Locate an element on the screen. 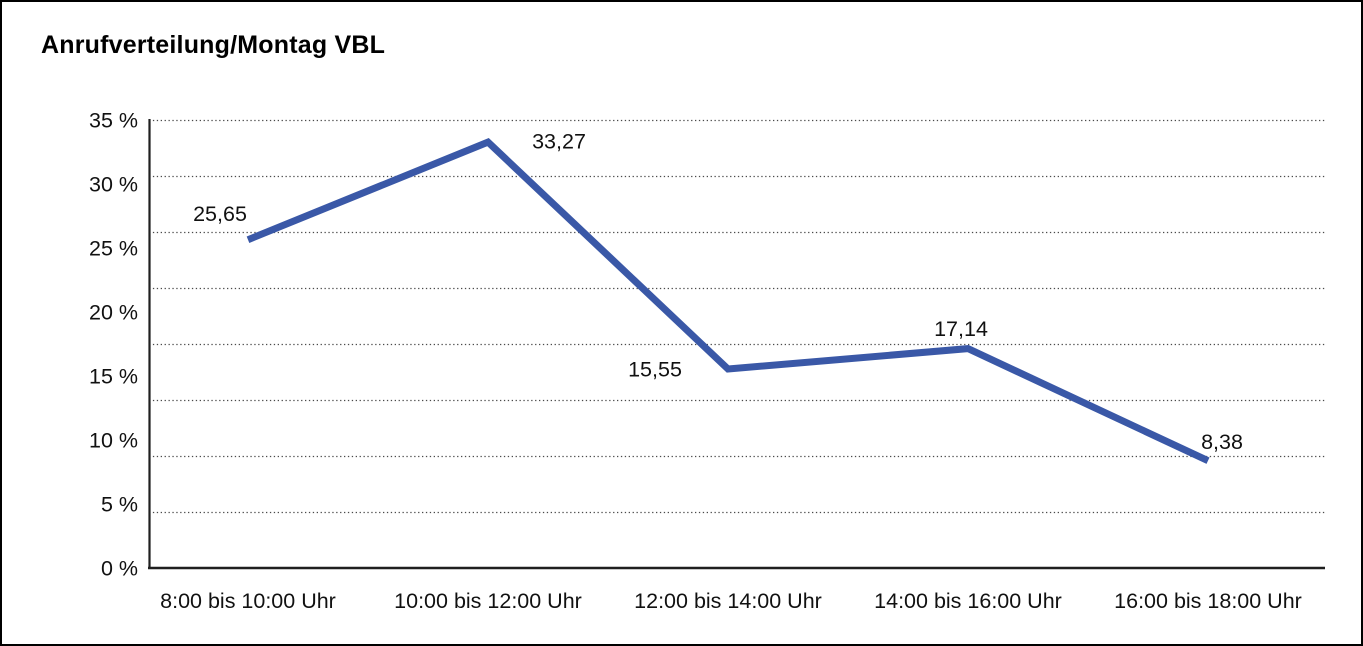 The height and width of the screenshot is (646, 1363). y-tick-label: 30 % is located at coordinates (113, 185).